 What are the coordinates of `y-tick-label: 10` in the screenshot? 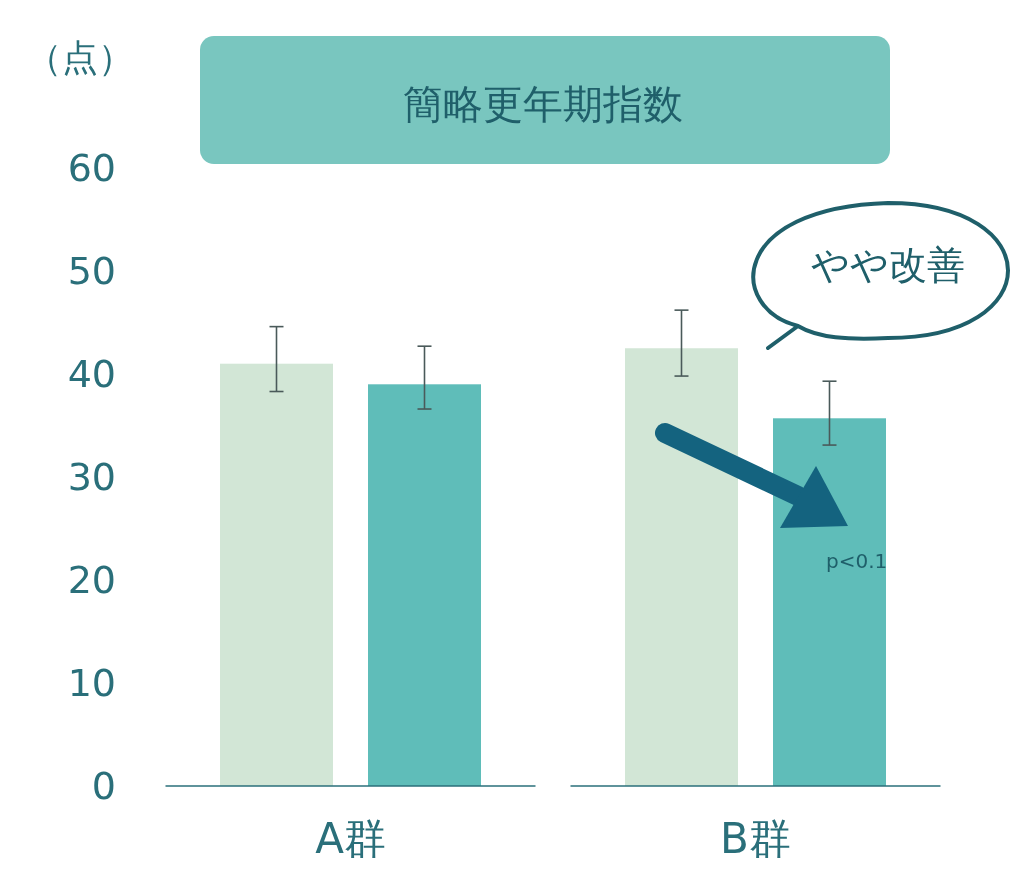 It's located at (91, 683).